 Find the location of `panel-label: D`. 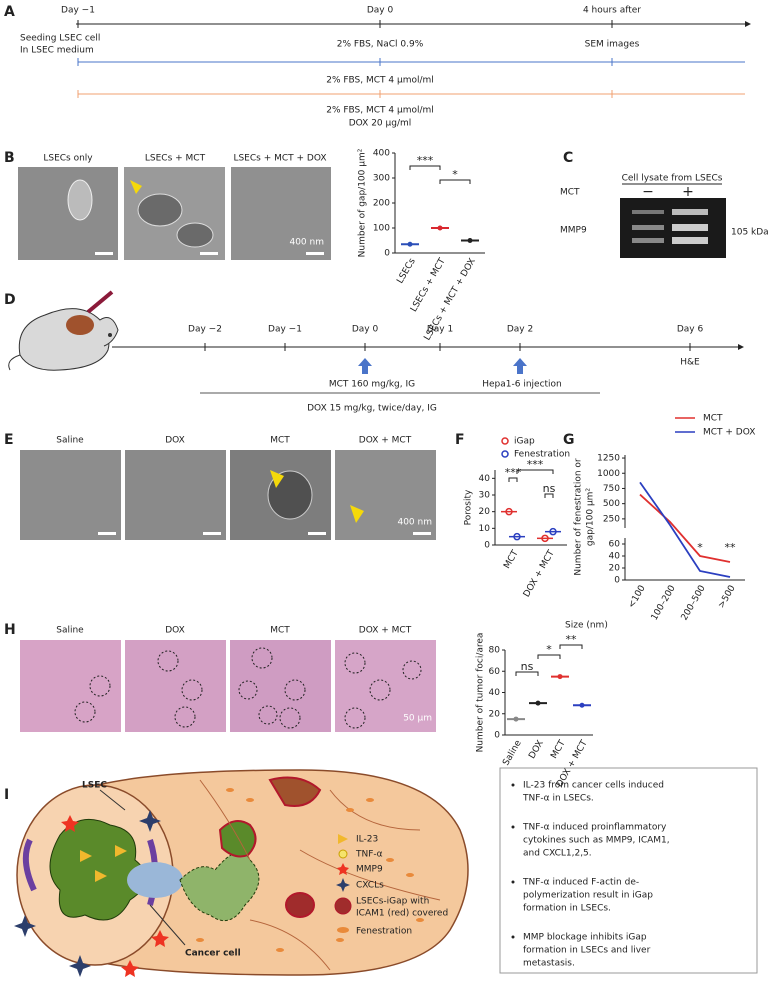

panel-label: D is located at coordinates (10, 300).